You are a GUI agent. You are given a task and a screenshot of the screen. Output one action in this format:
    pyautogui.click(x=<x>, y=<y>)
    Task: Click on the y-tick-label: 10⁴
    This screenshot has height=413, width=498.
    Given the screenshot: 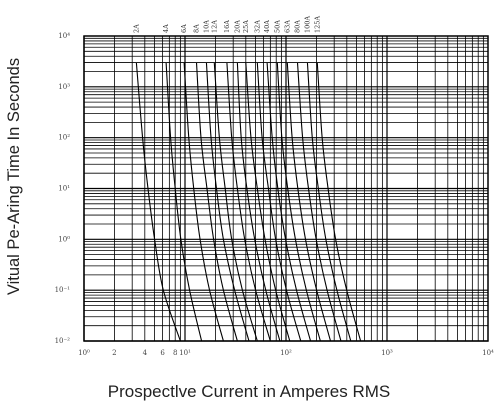 What is the action you would take?
    pyautogui.click(x=64, y=36)
    